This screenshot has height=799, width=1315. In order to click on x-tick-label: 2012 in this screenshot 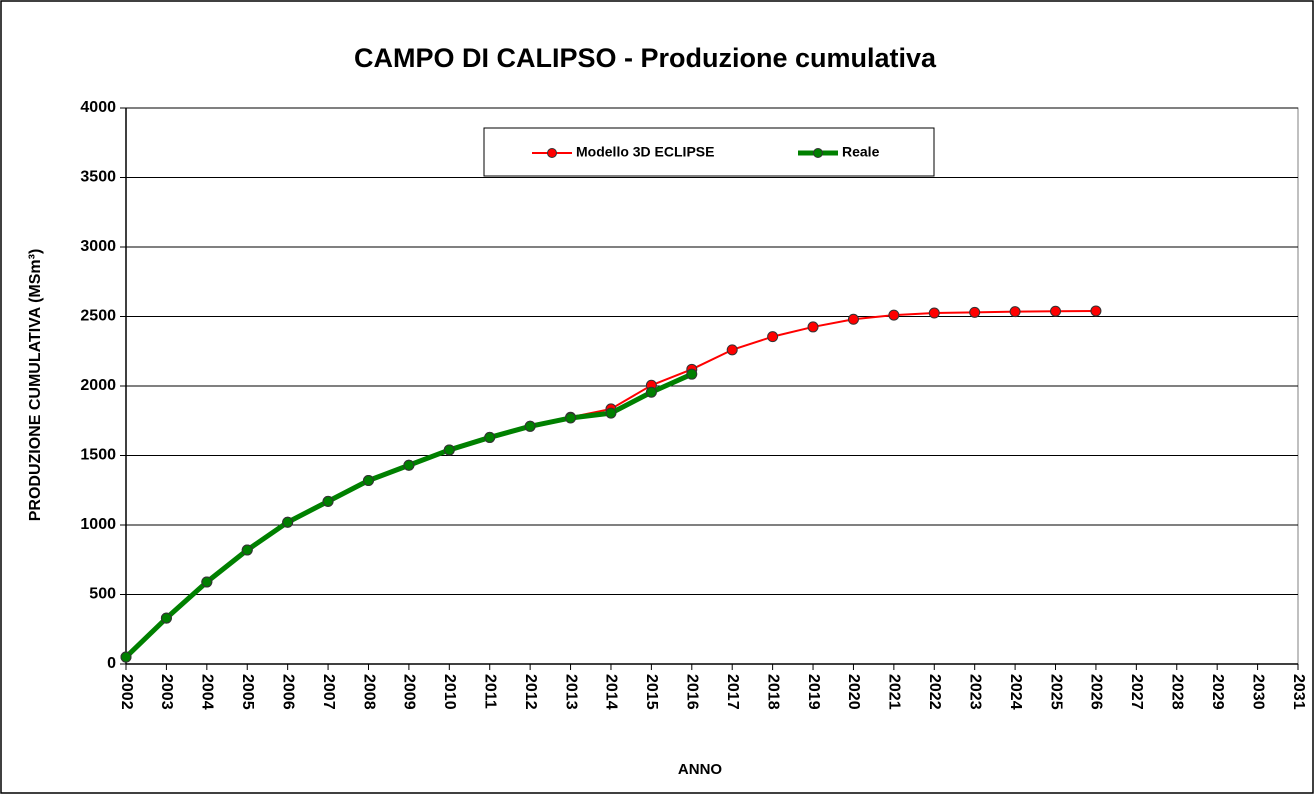, I will do `click(530, 692)`.